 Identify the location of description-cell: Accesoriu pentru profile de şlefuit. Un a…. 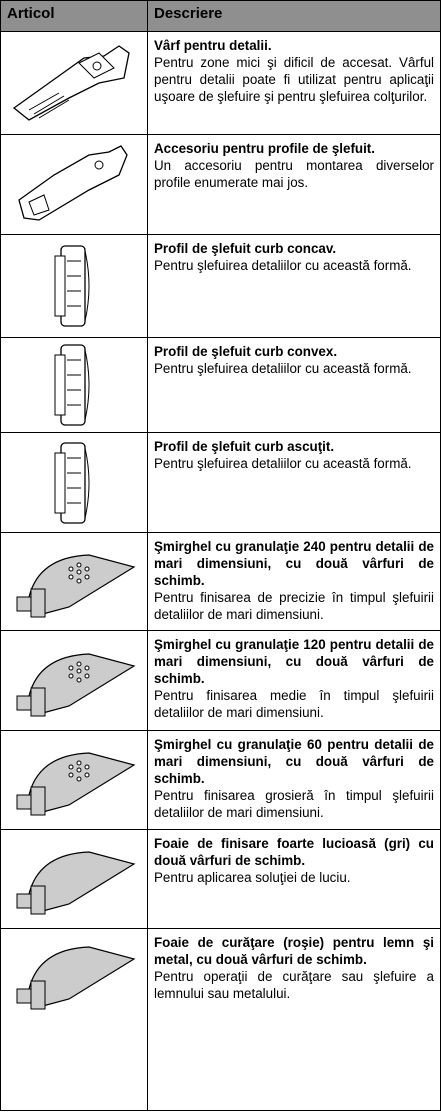
(294, 184).